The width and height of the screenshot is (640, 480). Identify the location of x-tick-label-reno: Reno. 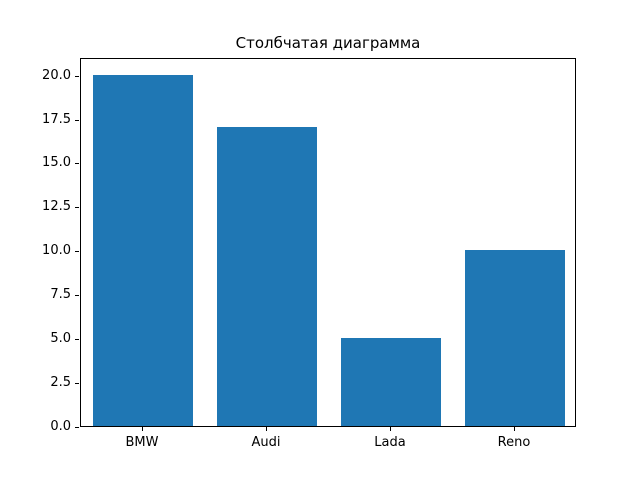
(514, 442).